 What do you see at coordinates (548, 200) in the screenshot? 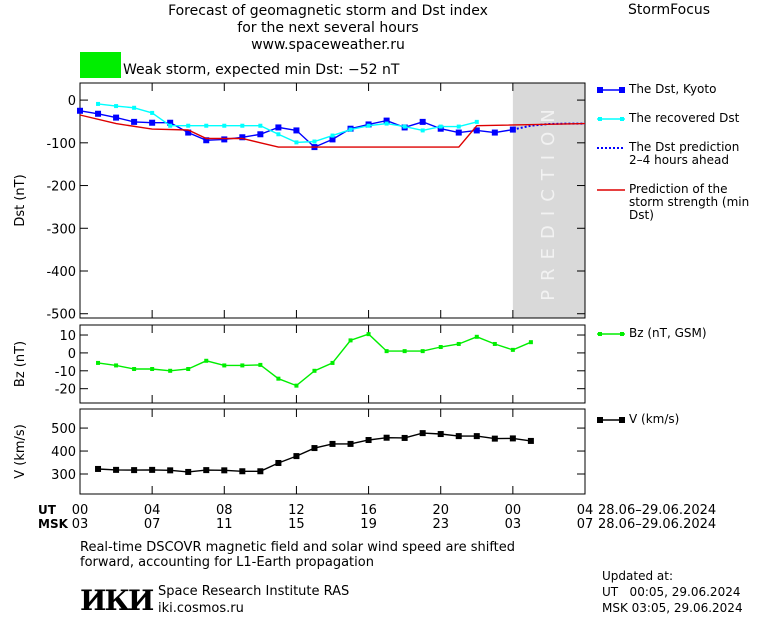
I see `prediction-region` at bounding box center [548, 200].